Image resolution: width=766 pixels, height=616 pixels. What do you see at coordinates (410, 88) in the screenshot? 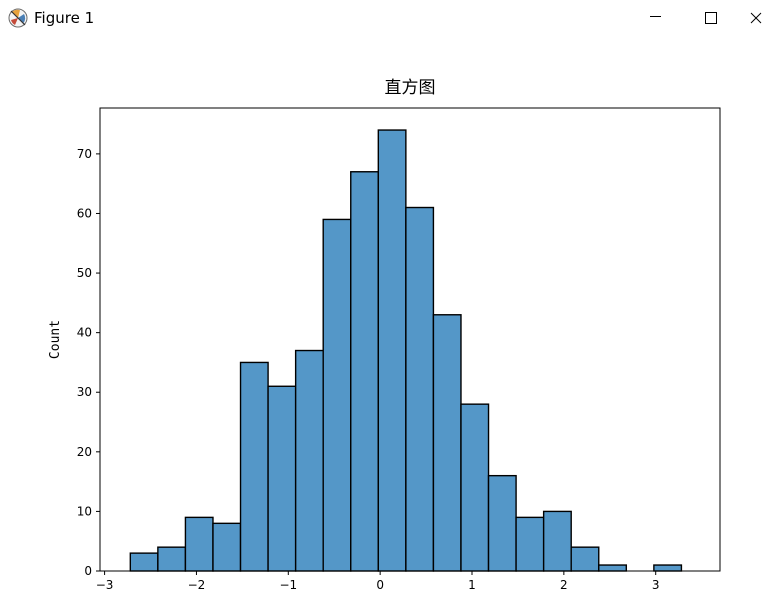
I see `chart-title: 直方图` at bounding box center [410, 88].